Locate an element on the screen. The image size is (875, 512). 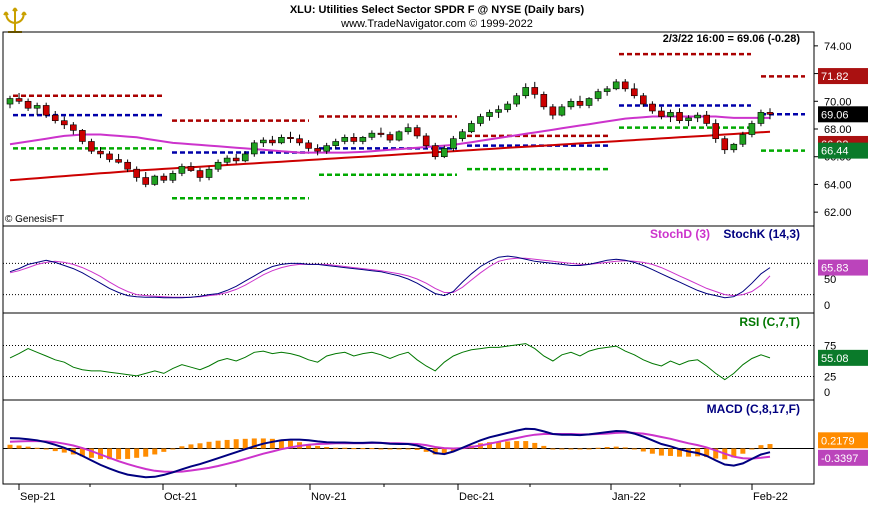
price-tag-top-text: 71.82 is located at coordinates (835, 77).